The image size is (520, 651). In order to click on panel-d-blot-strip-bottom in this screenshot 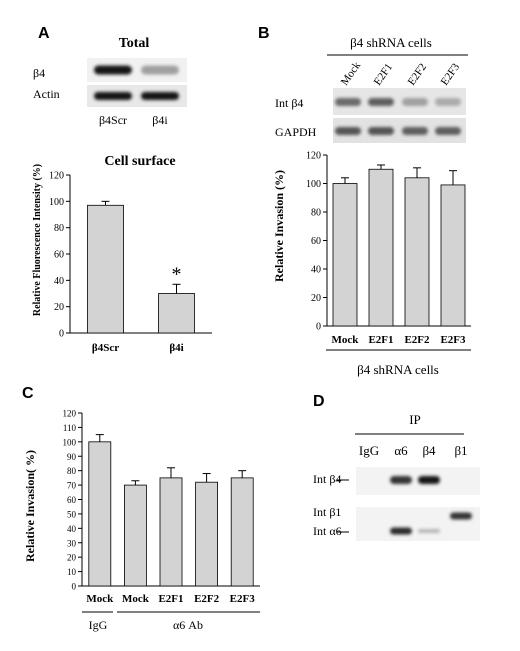, I will do `click(418, 524)`.